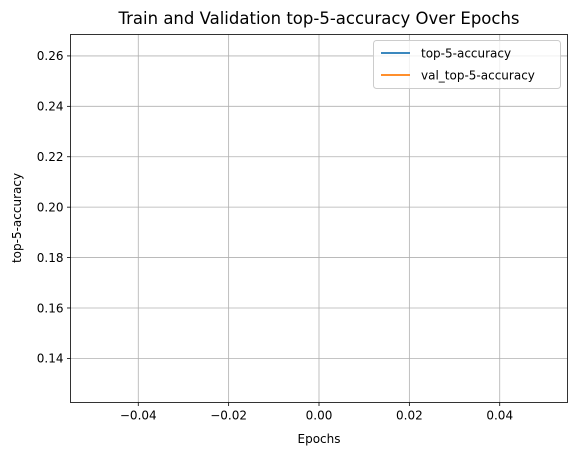 Image resolution: width=576 pixels, height=456 pixels. I want to click on y-axis: 0.14 0.16 0.18 0.20 0.22 0.24 0.26, so click(54, 207).